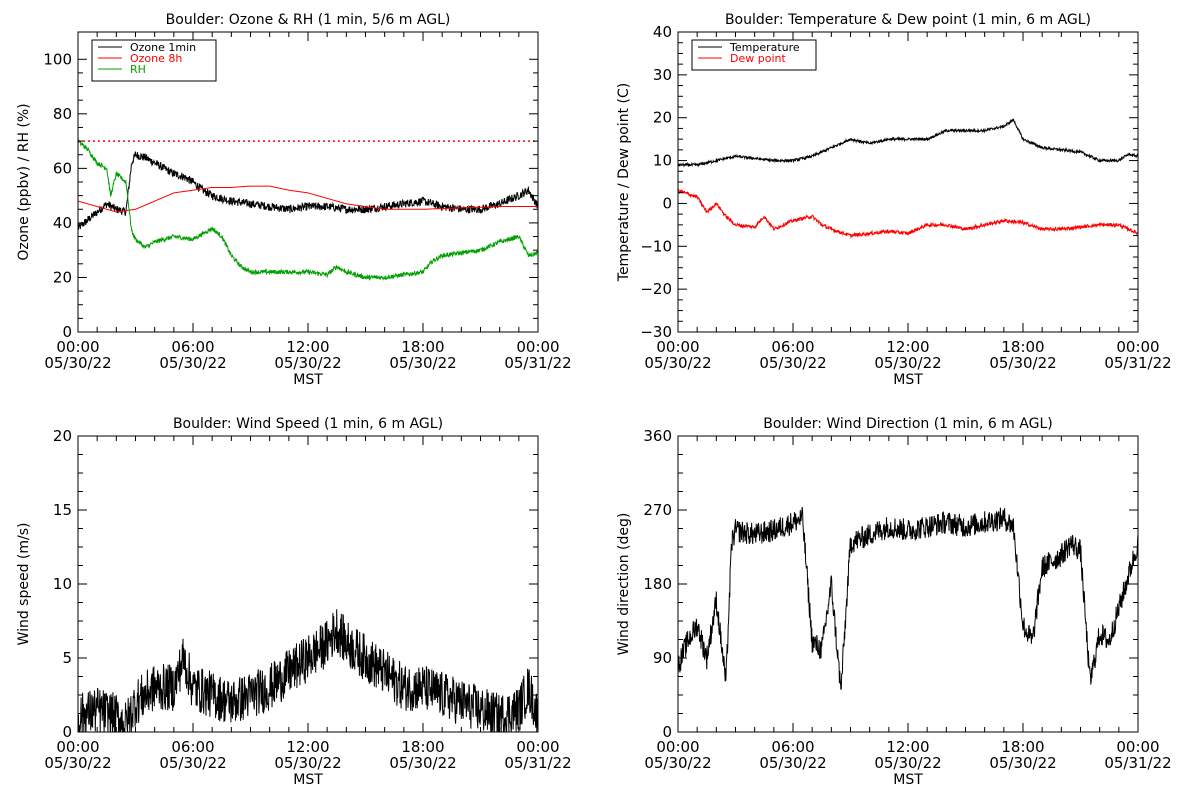  Describe the element at coordinates (57, 59) in the screenshot. I see `y-tick-label: 100` at that location.